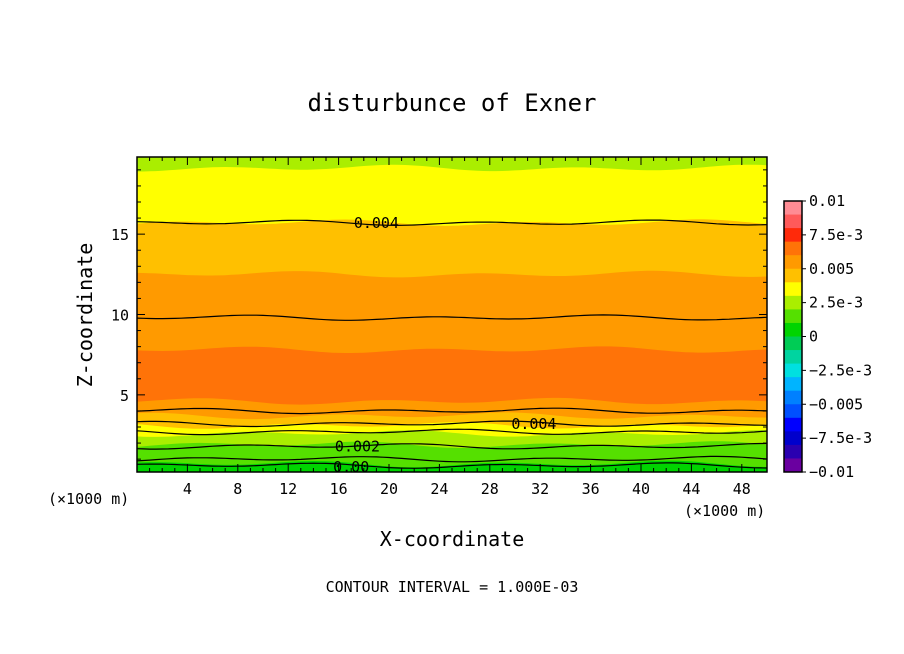 The height and width of the screenshot is (654, 904). I want to click on x-tick-label: 28, so click(490, 489).